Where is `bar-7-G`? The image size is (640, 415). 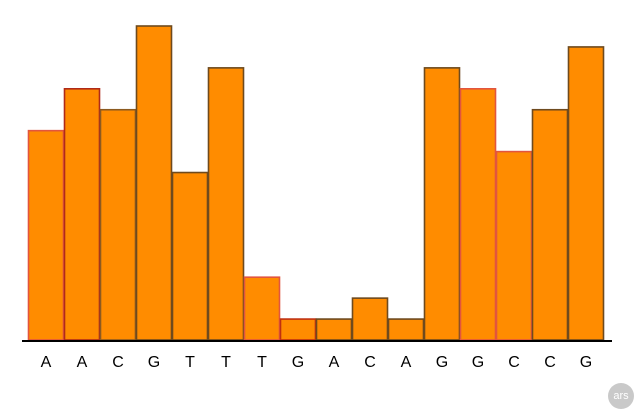 bar-7-G is located at coordinates (298, 329).